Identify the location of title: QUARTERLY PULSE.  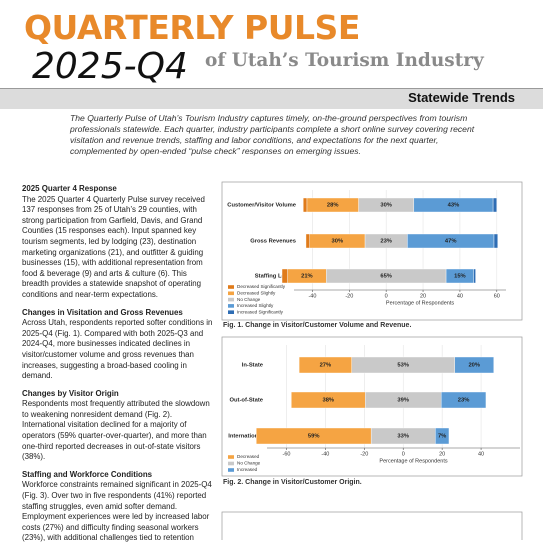
(192, 27).